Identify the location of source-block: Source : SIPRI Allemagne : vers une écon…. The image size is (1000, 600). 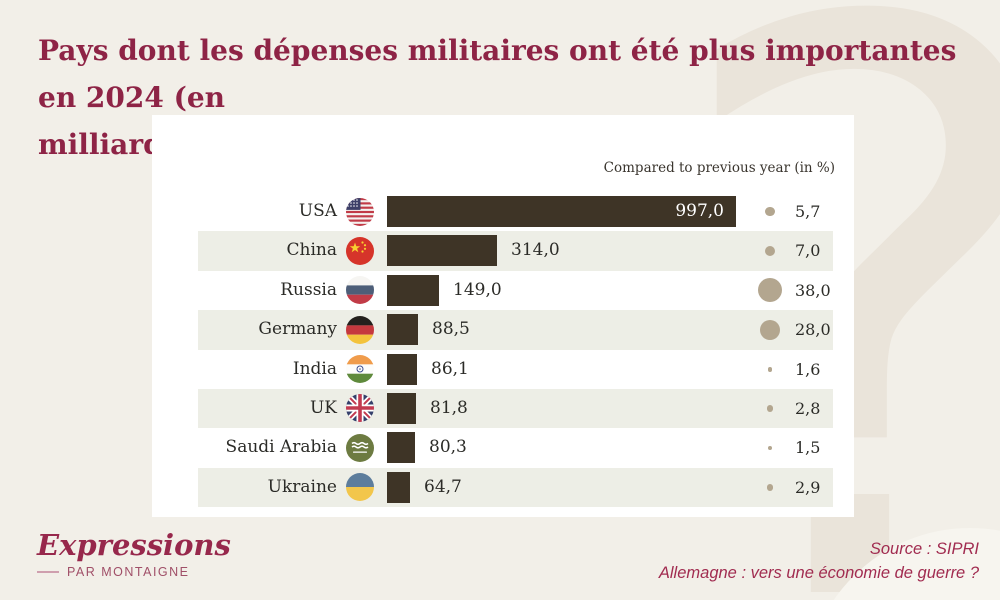
(819, 561).